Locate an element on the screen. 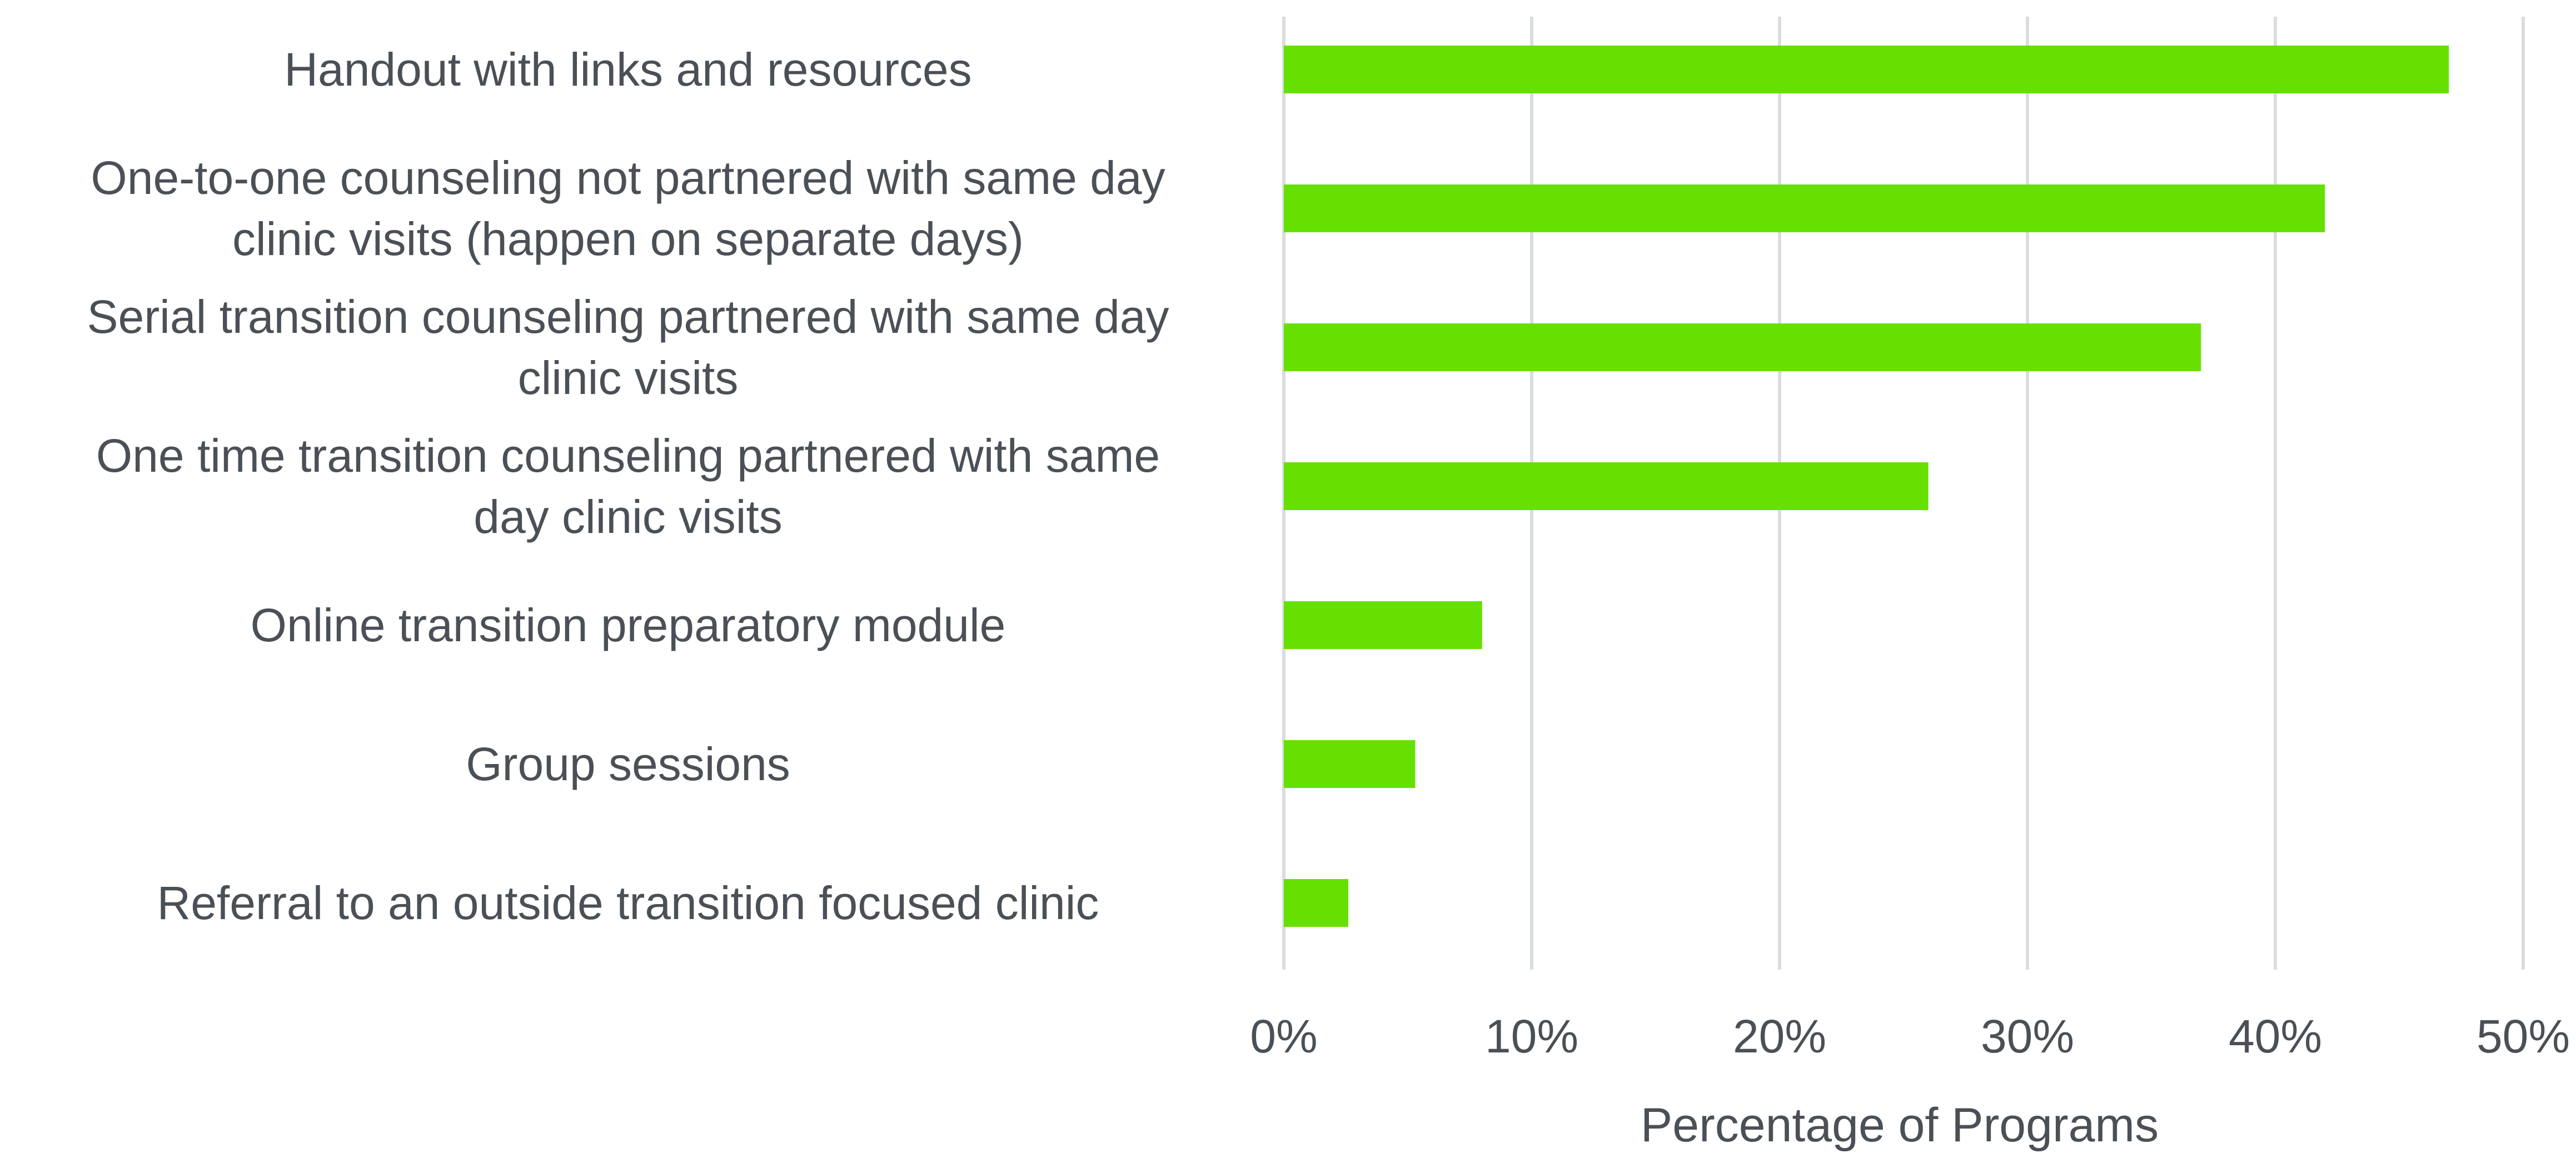  x-tick-label: 50% is located at coordinates (2523, 1036).